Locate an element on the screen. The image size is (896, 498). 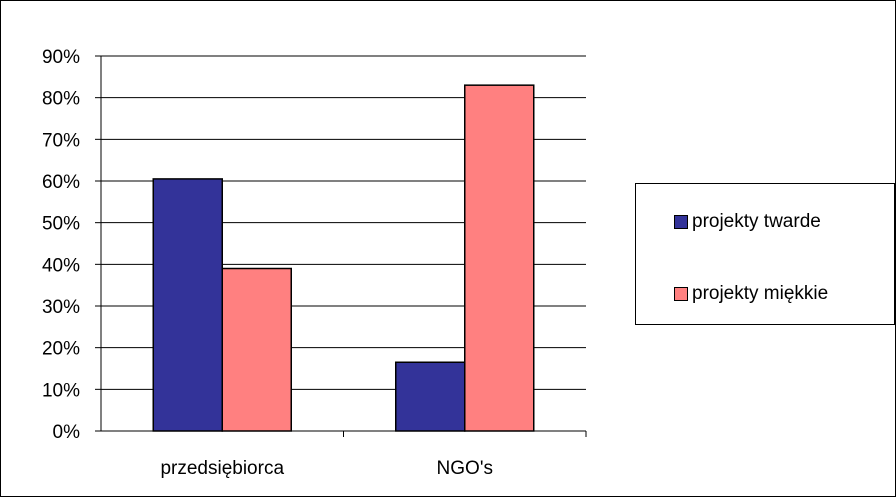
x-tick-label: NGO's is located at coordinates (465, 468).